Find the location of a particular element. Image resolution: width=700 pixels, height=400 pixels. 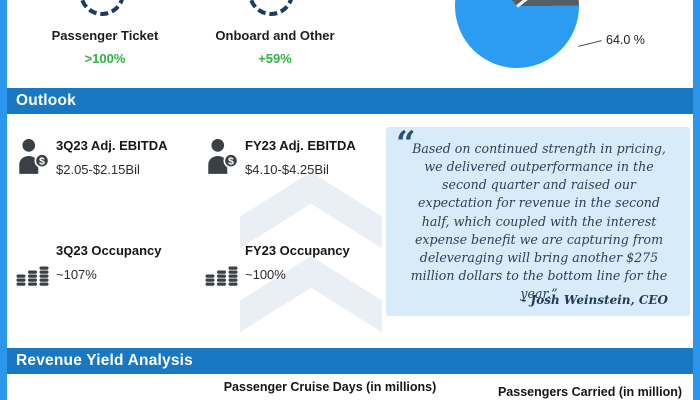

revenue-yield-section-banner: Revenue Yield Analysis is located at coordinates (350, 361).